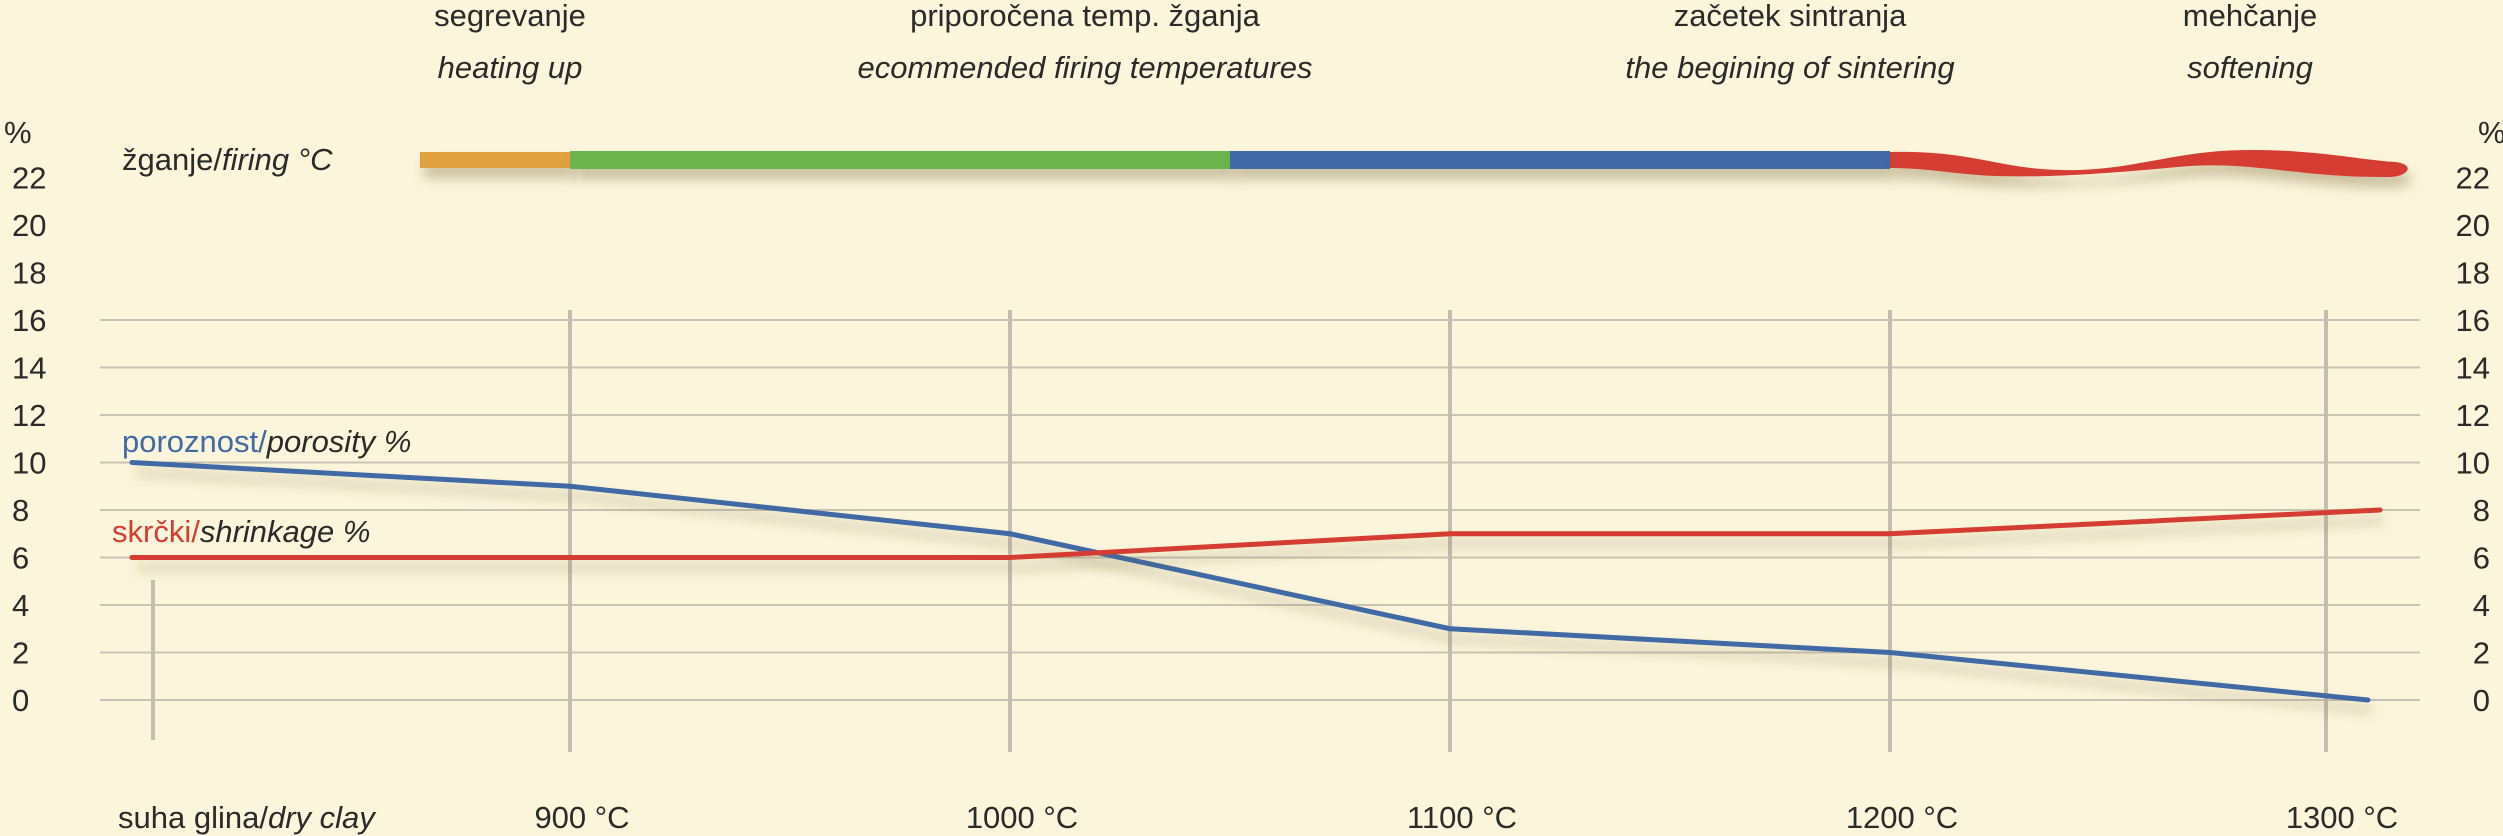  What do you see at coordinates (2473, 368) in the screenshot?
I see `y-tick-label-right-14: 14` at bounding box center [2473, 368].